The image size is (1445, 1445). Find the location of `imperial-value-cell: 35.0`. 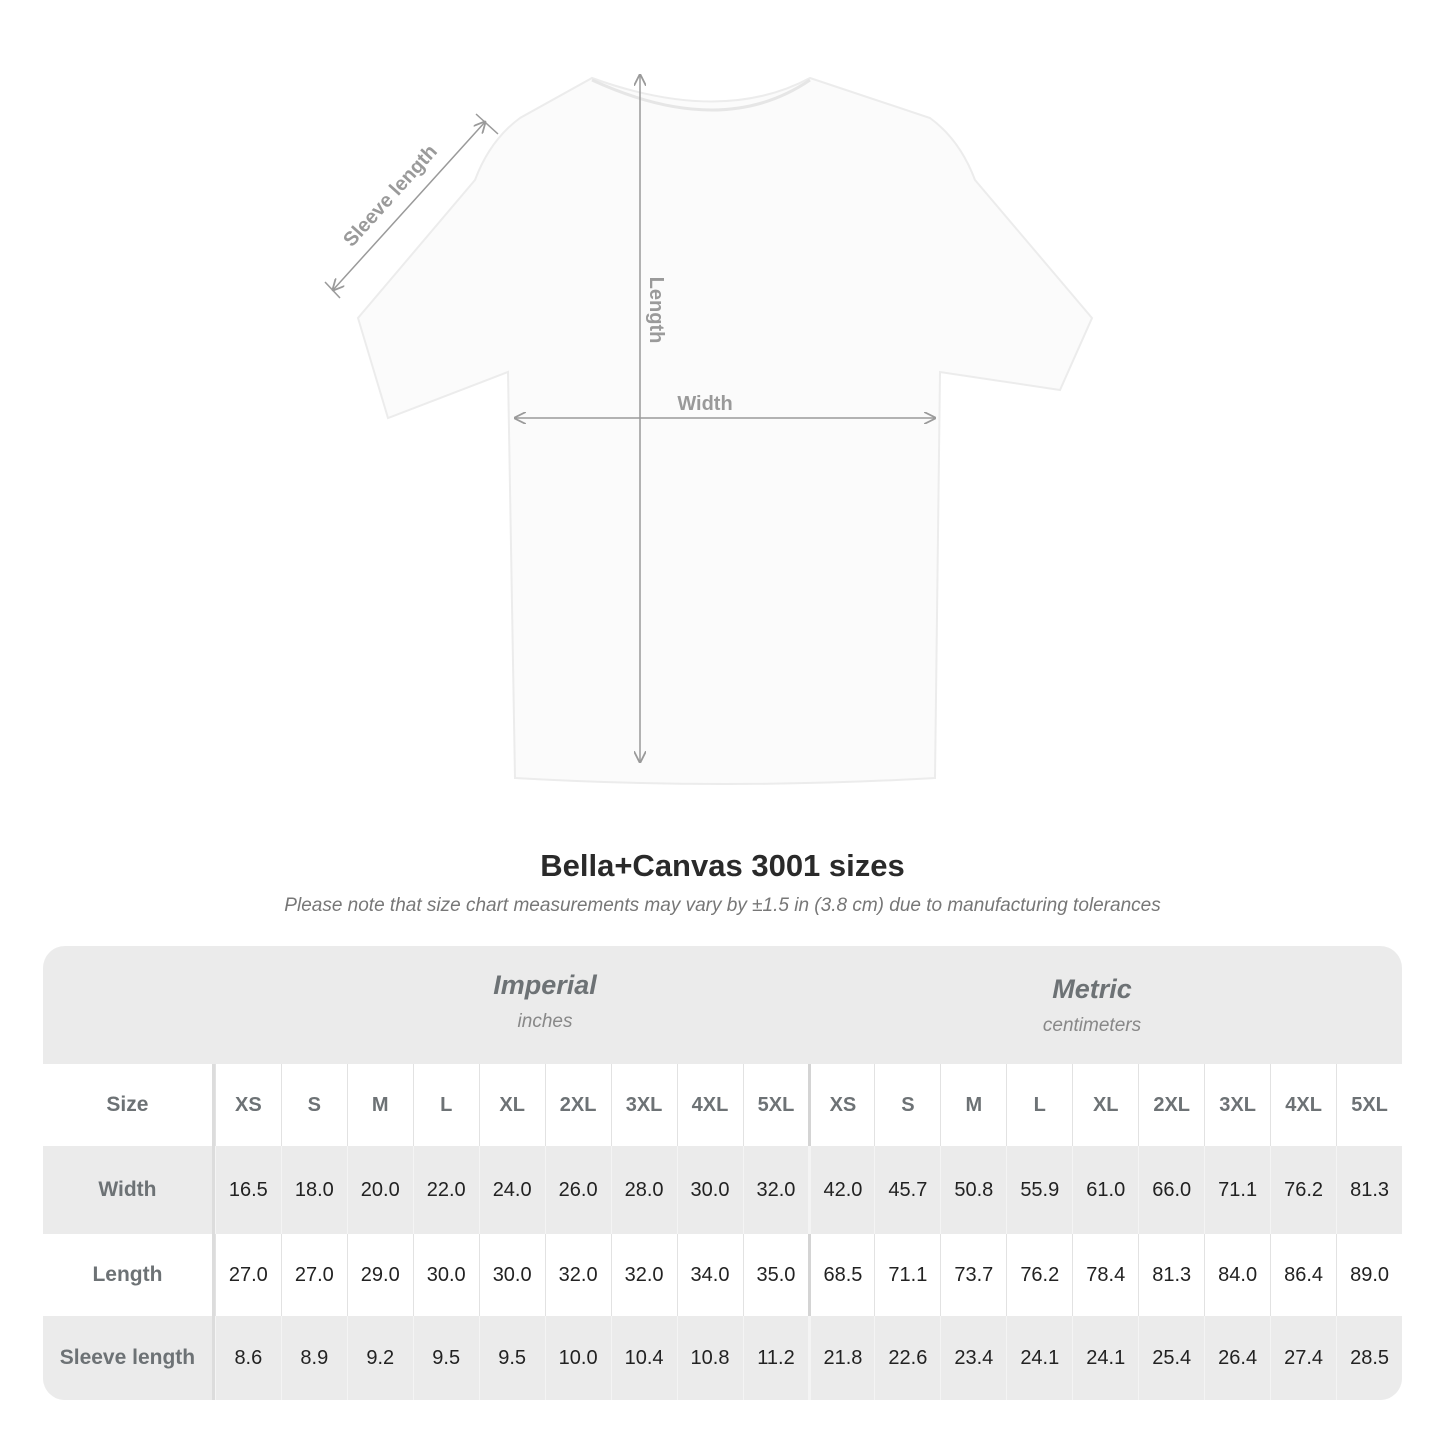

imperial-value-cell: 35.0 is located at coordinates (775, 1275).